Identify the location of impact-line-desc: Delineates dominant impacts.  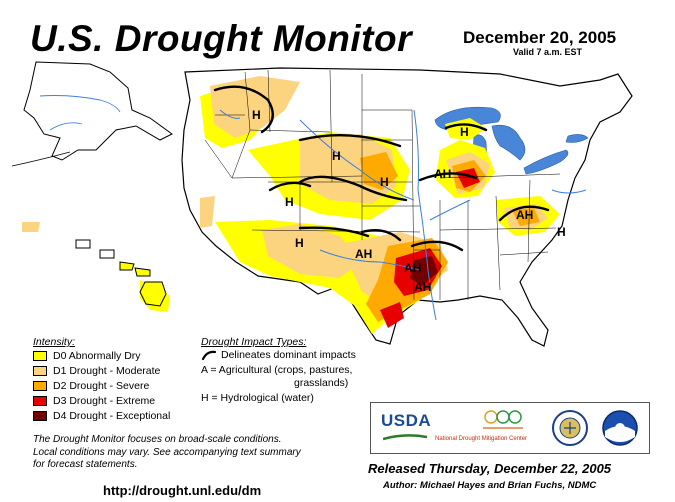
(288, 355).